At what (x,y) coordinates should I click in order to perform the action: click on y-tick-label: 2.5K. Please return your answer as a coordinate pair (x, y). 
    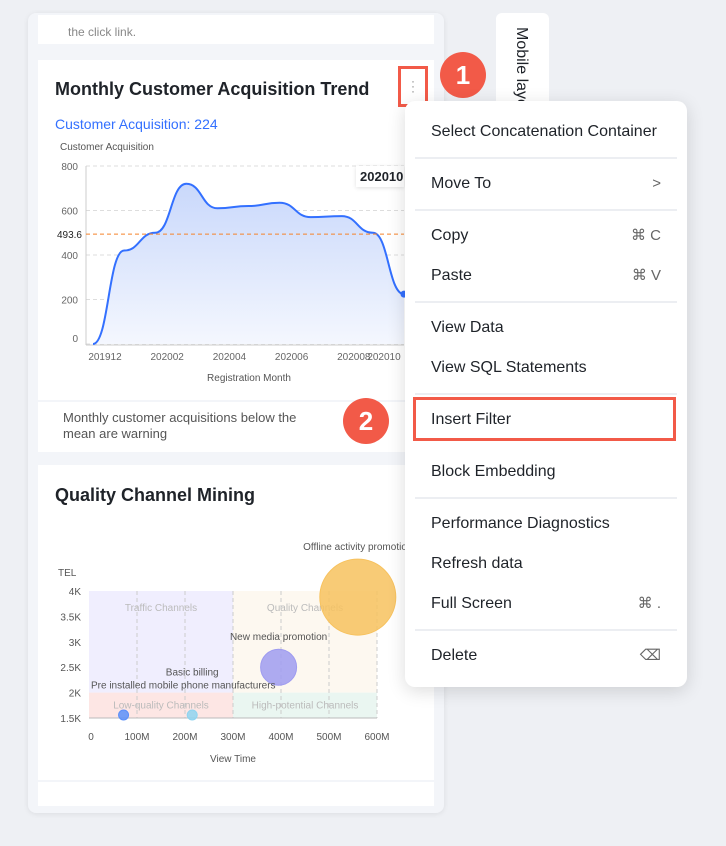
    Looking at the image, I should click on (70, 668).